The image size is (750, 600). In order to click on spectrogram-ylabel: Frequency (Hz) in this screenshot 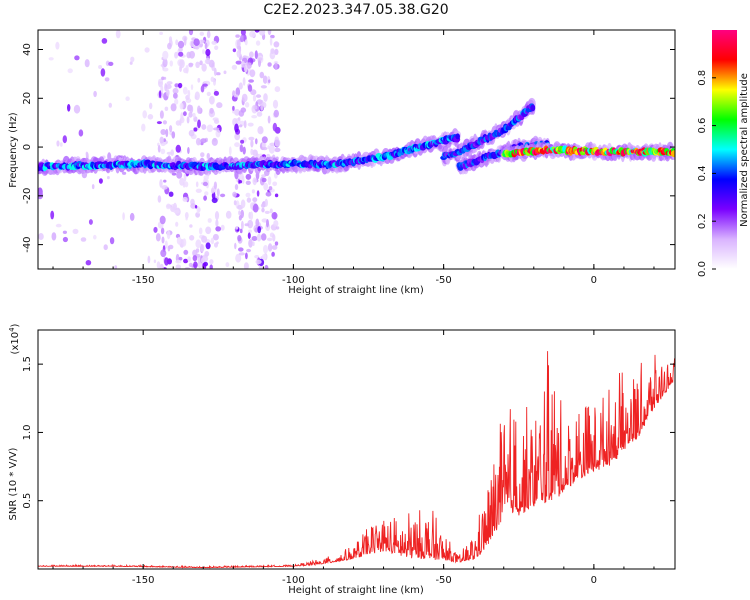, I will do `click(13, 150)`.